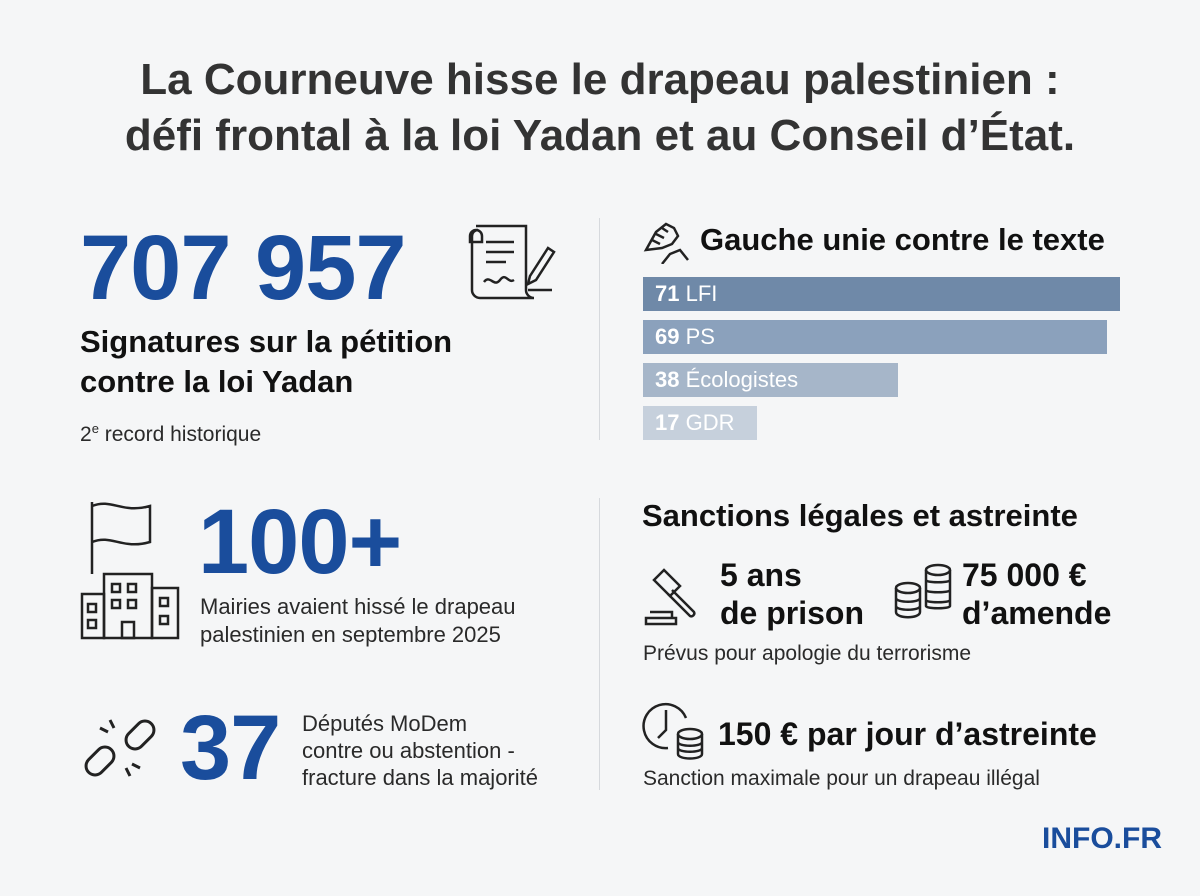  What do you see at coordinates (86, 434) in the screenshot?
I see `note-prefix: 2` at bounding box center [86, 434].